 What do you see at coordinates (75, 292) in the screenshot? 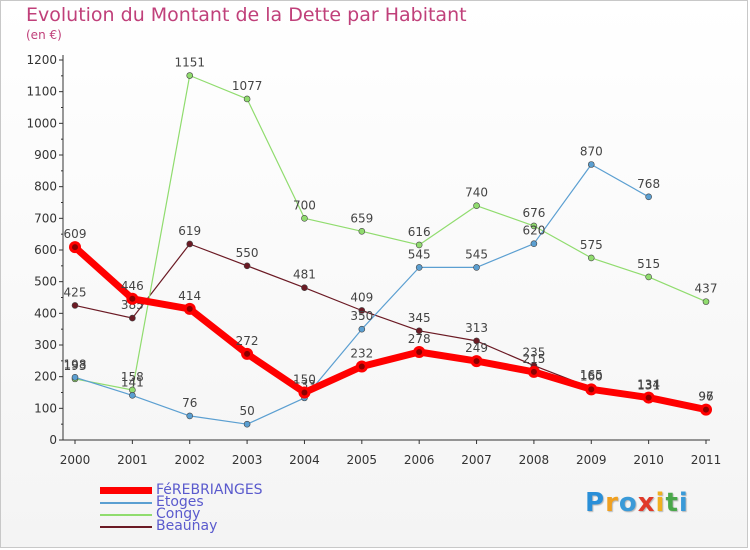
I see `data-label: 425` at bounding box center [75, 292].